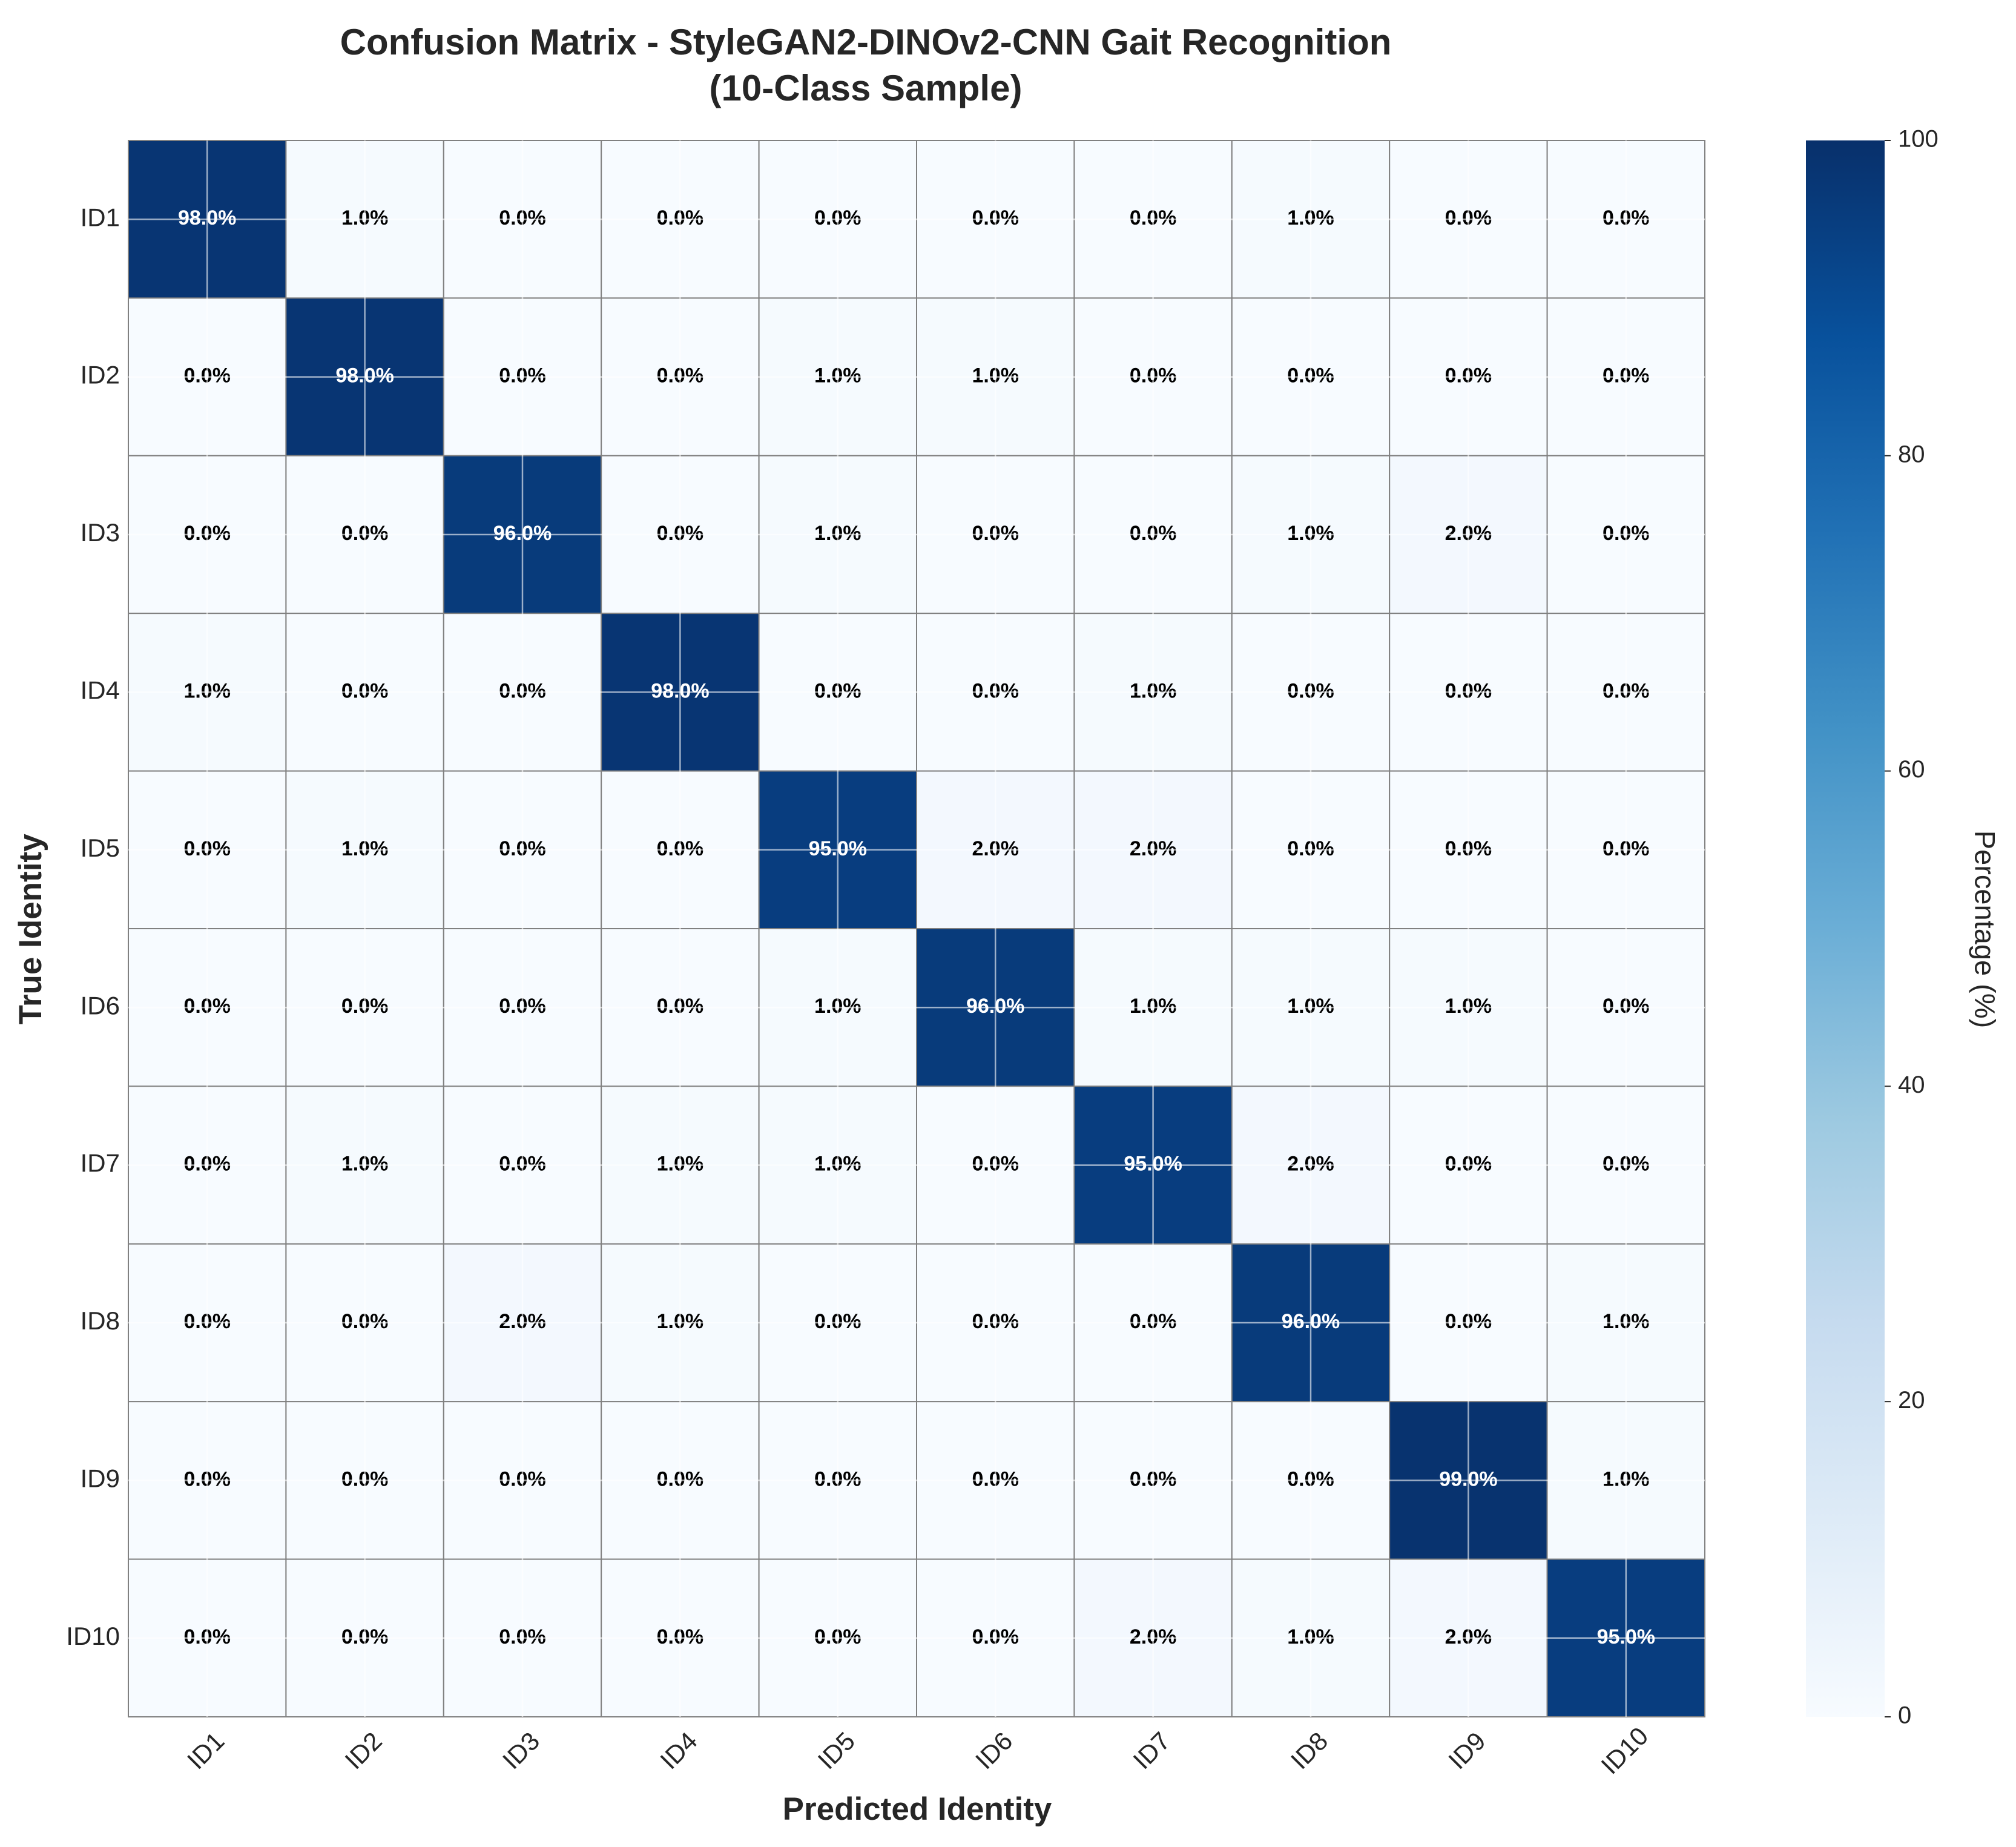 Image resolution: width=2016 pixels, height=1847 pixels. What do you see at coordinates (100, 848) in the screenshot?
I see `y-tick-label-id5: ID5` at bounding box center [100, 848].